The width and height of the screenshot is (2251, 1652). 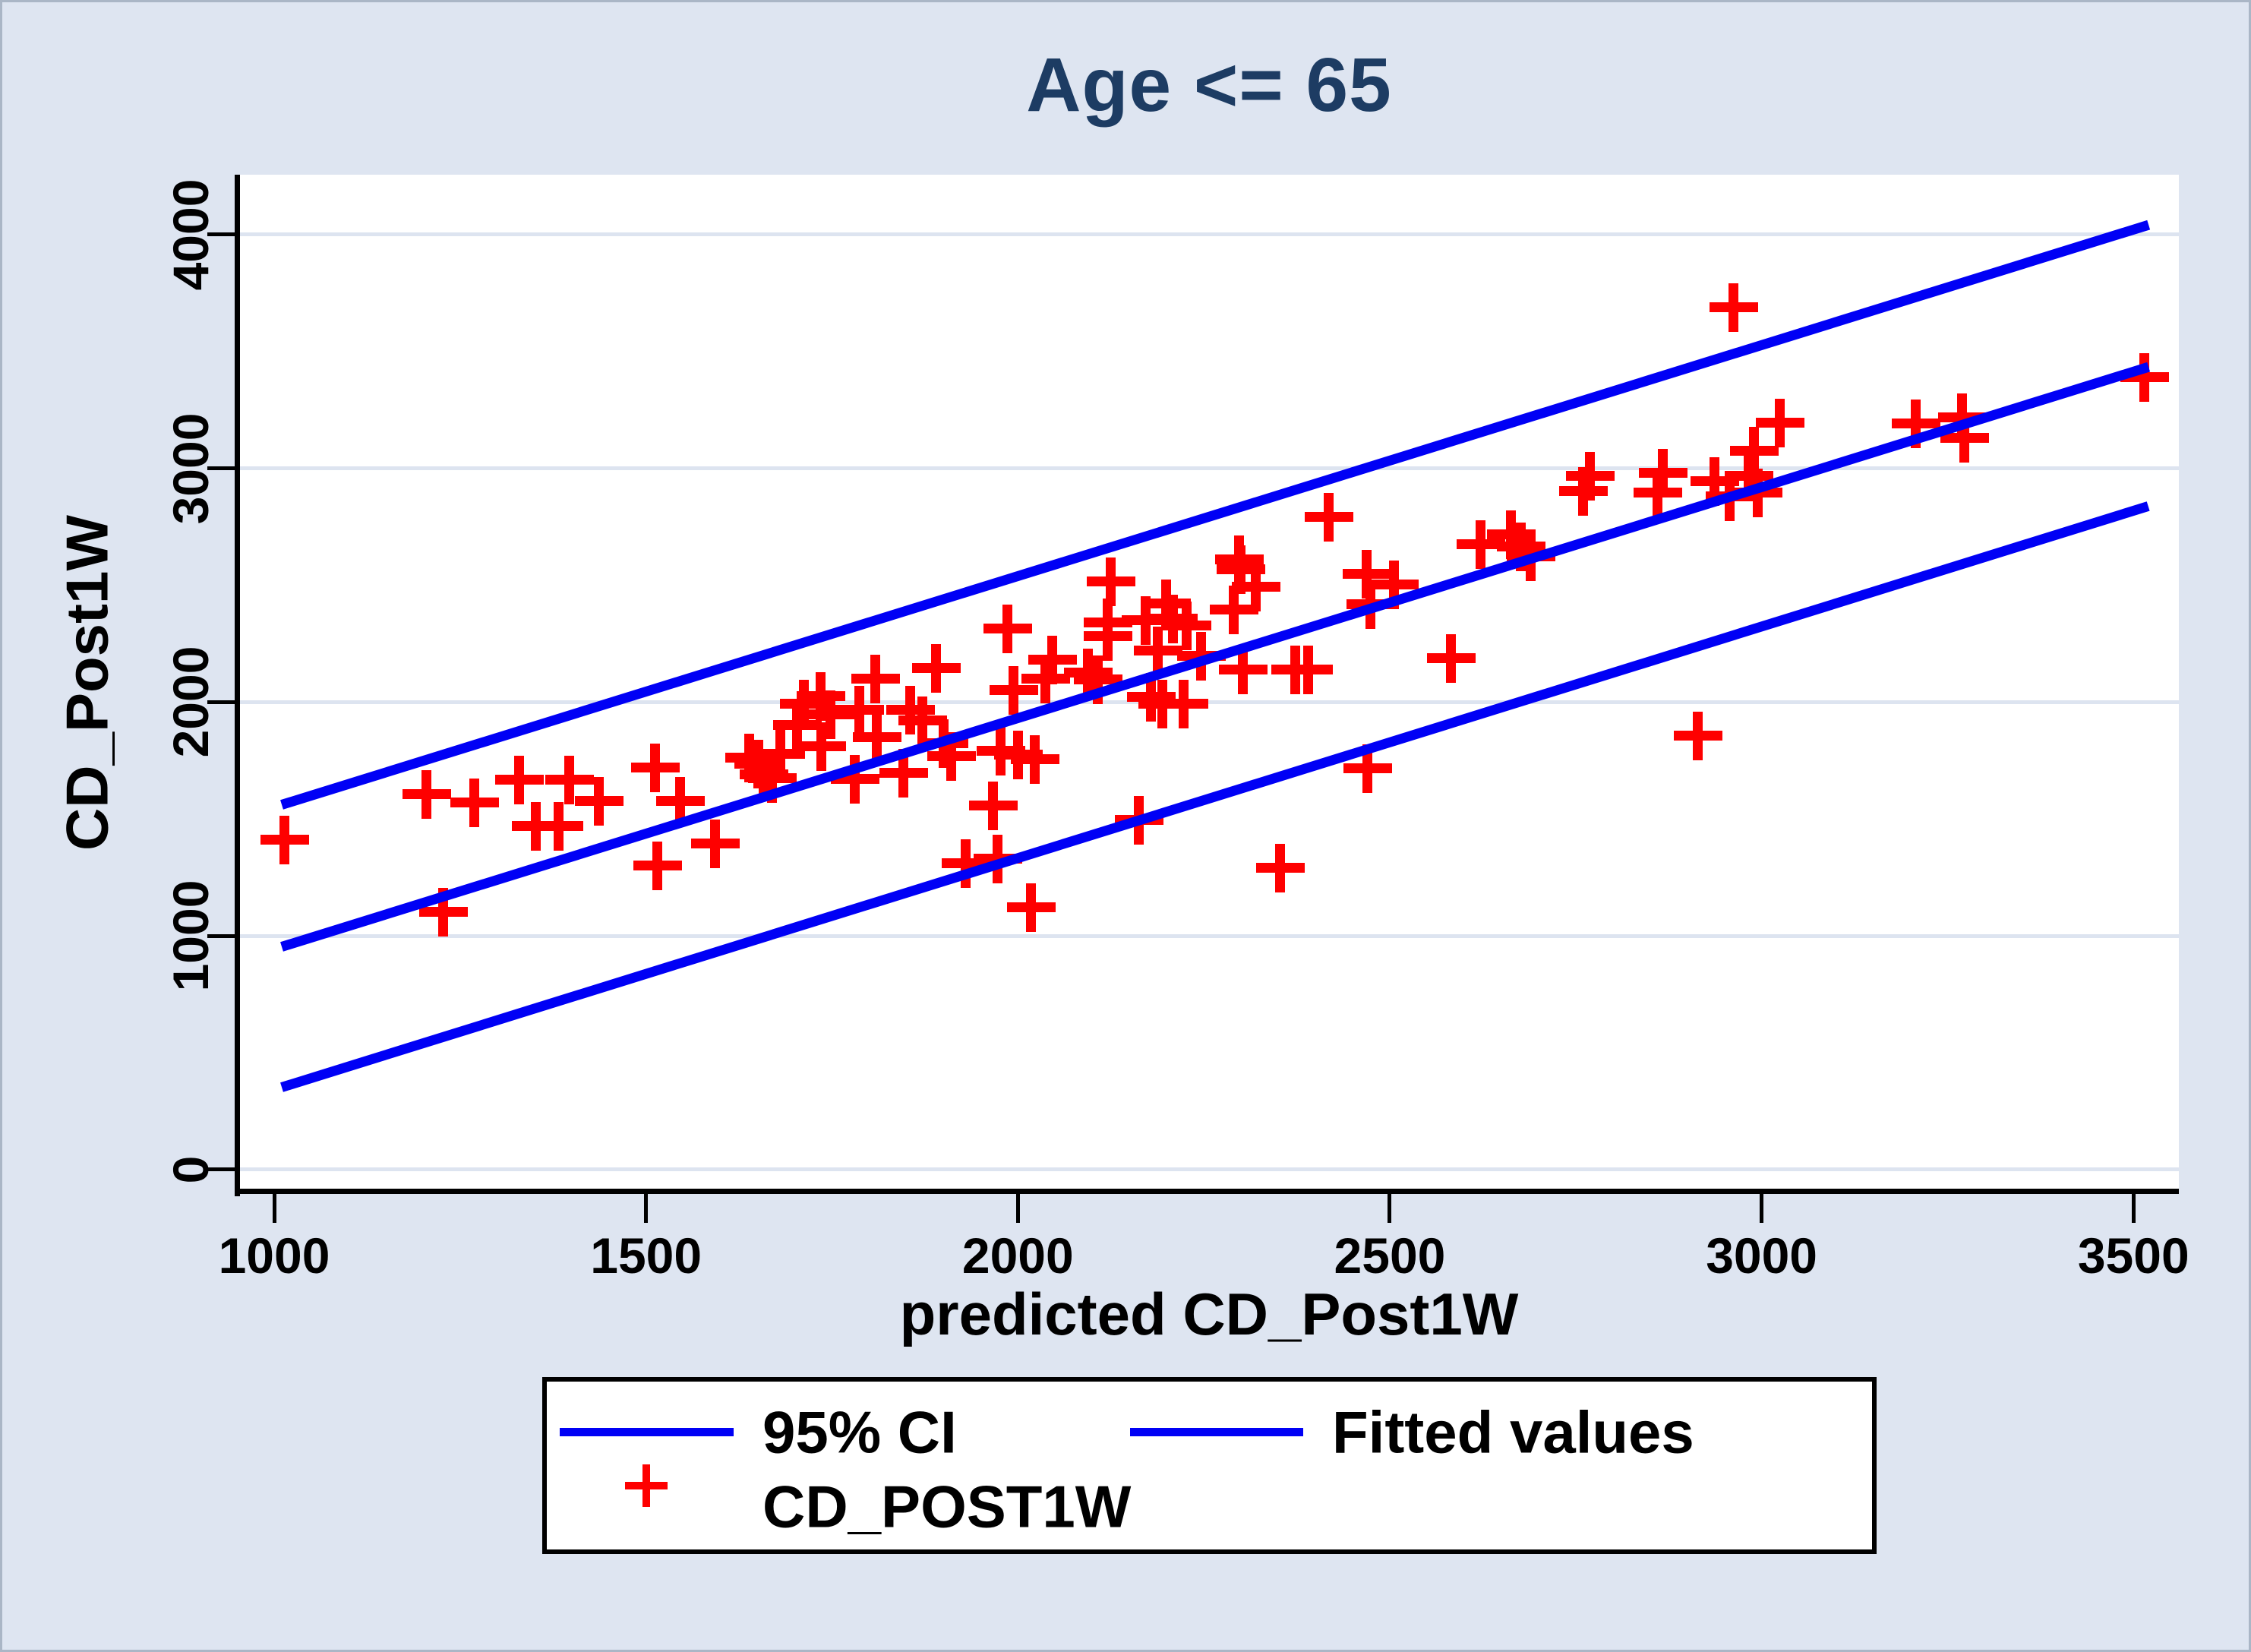 I want to click on x-tick-label-2000: 2000, so click(x=1018, y=1255).